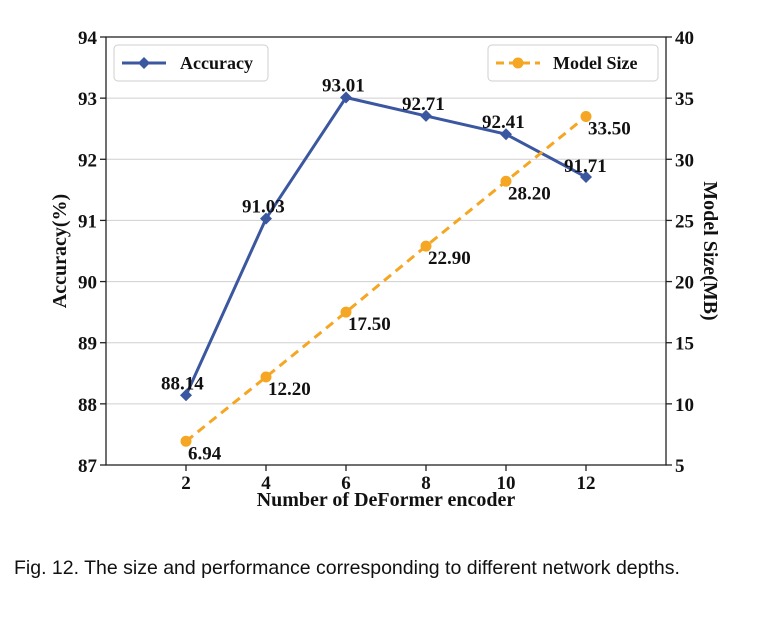 This screenshot has width=759, height=622. What do you see at coordinates (88, 466) in the screenshot?
I see `y-tick-label: 87` at bounding box center [88, 466].